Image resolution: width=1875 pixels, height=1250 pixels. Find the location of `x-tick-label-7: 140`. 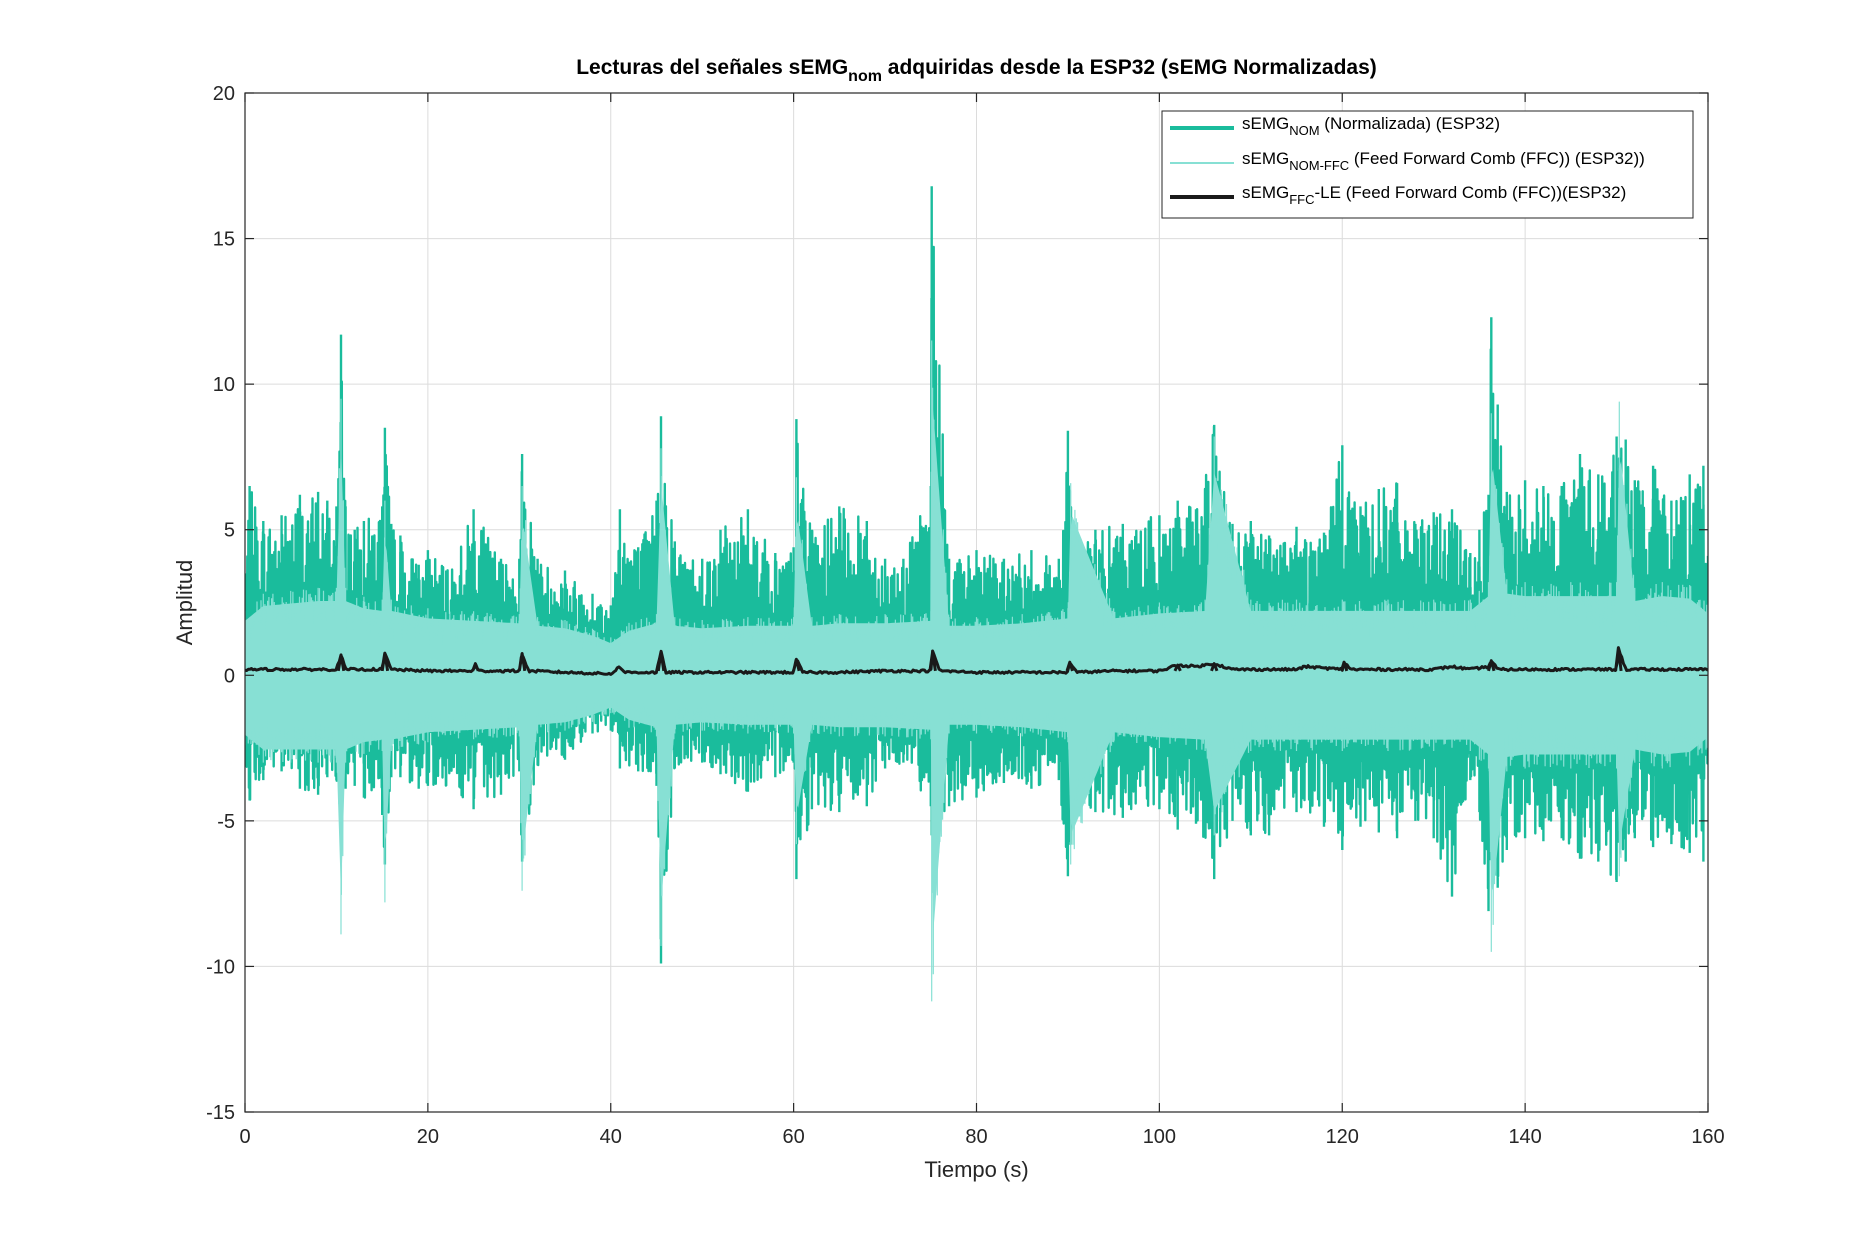

x-tick-label-7: 140 is located at coordinates (1524, 1137).